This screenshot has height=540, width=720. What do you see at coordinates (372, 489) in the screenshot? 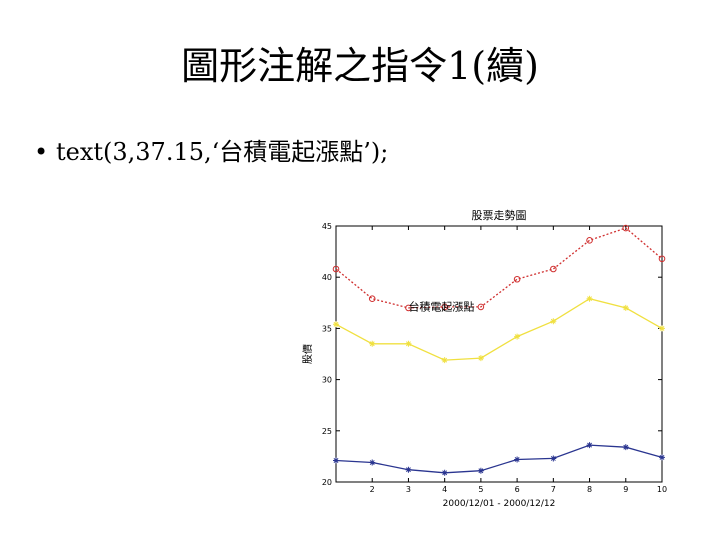
I see `x-tick-label: 2` at bounding box center [372, 489].